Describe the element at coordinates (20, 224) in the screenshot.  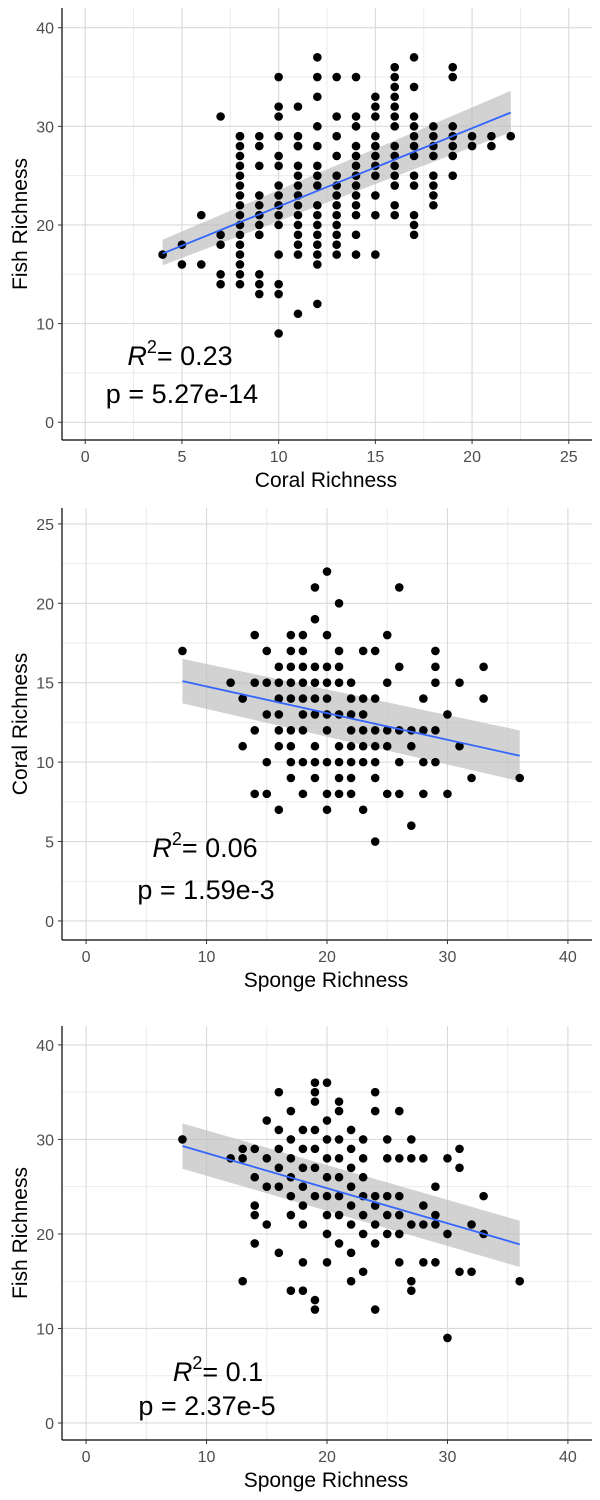
I see `y-axis-title: Fish Richness` at that location.